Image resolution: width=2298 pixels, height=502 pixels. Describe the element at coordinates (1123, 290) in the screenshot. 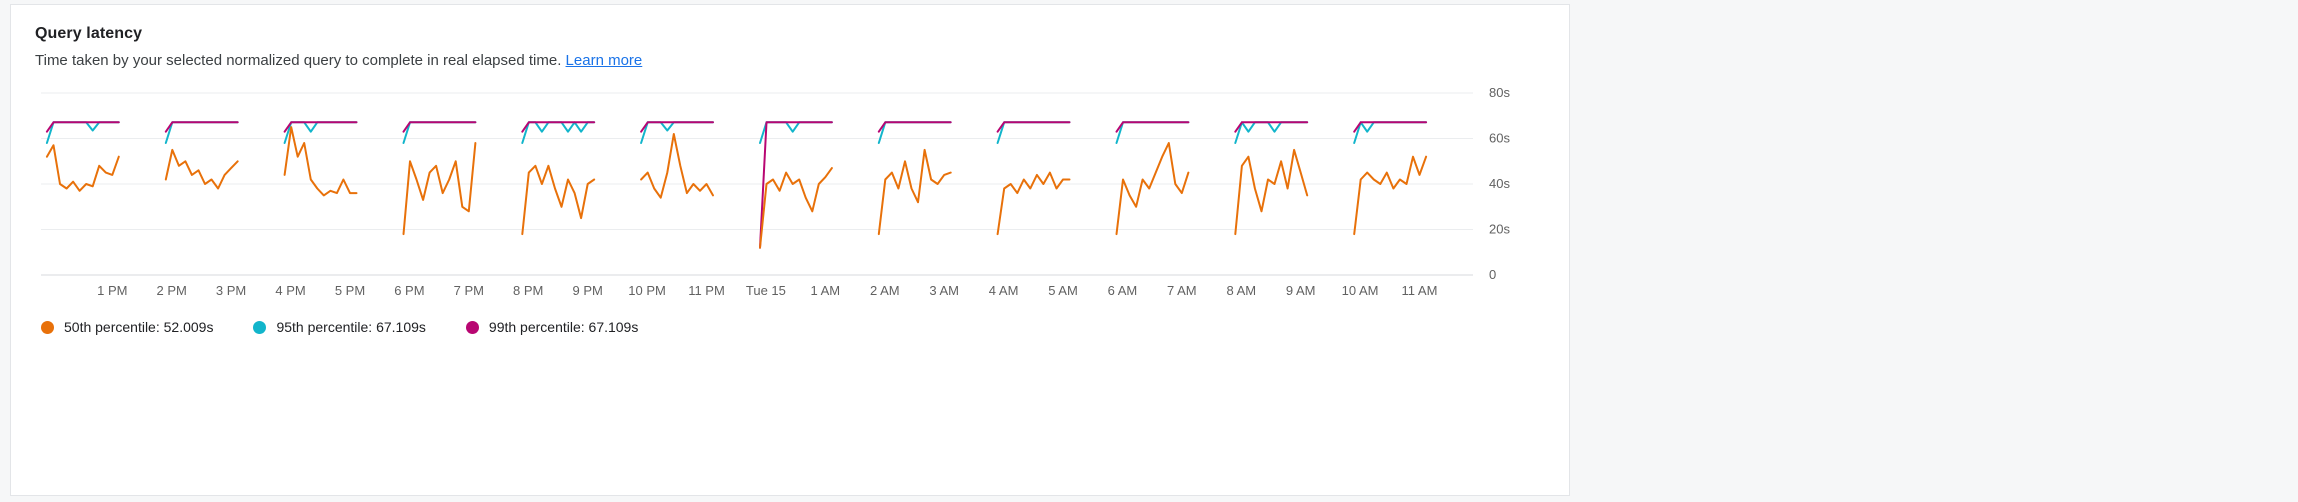

I see `x-tick-label: 6 AM` at that location.